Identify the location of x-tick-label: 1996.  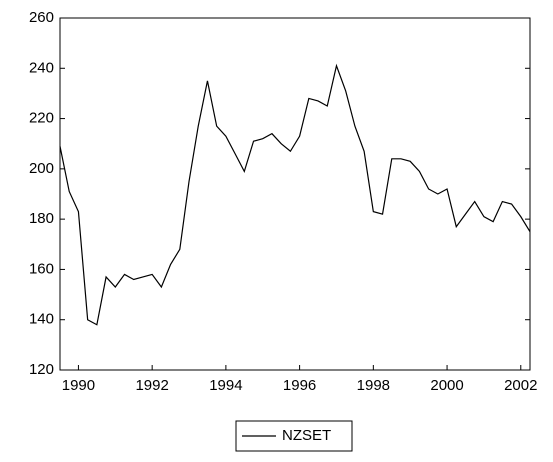
(299, 385).